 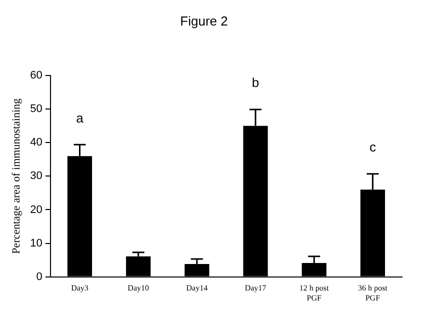 I want to click on y-tick-label: 50, so click(x=36, y=109).